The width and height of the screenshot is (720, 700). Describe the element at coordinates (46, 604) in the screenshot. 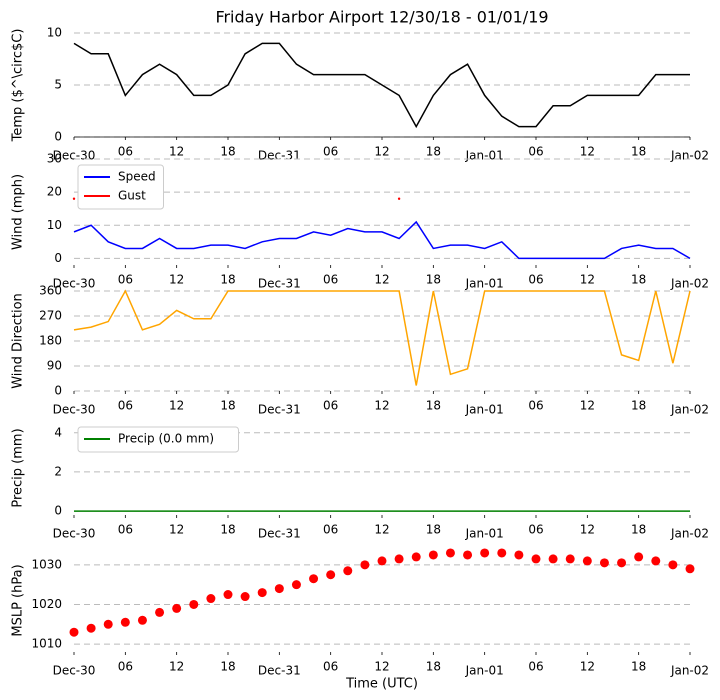

I see `y-tick-label: 1020` at that location.